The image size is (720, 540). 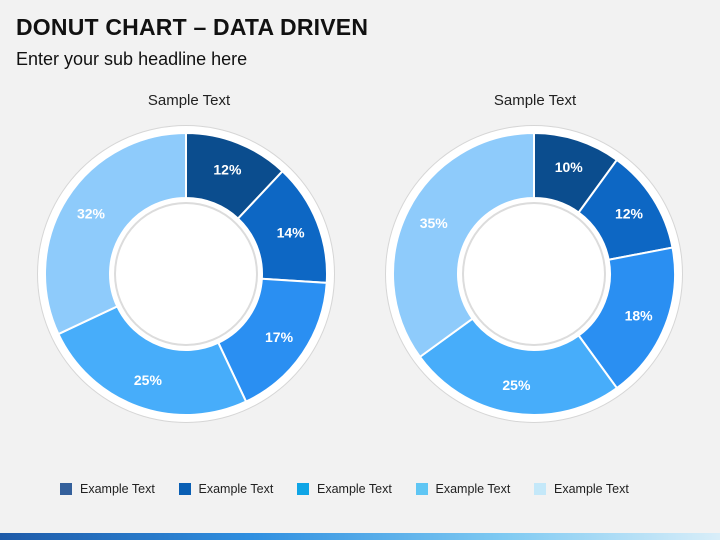 What do you see at coordinates (434, 223) in the screenshot?
I see `slice-data-label: 35%` at bounding box center [434, 223].